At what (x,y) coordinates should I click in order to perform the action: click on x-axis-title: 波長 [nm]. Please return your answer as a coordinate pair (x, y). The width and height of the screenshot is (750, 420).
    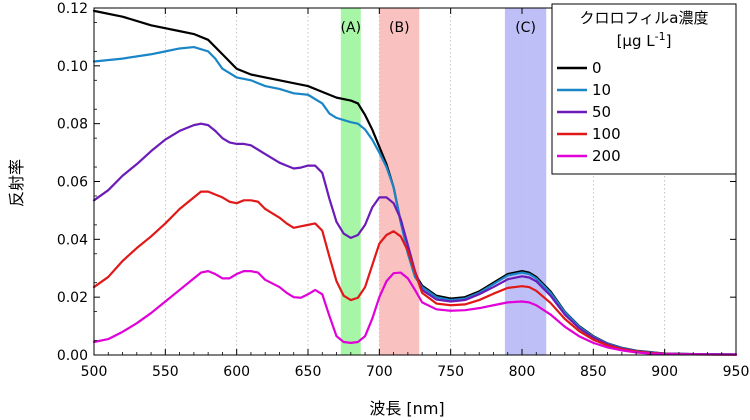
    Looking at the image, I should click on (406, 408).